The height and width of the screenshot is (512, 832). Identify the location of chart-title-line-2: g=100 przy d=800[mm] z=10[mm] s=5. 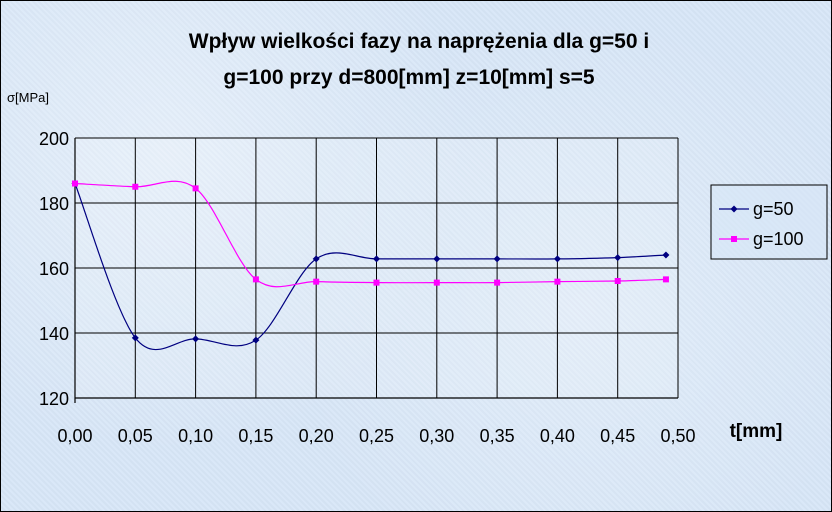
(409, 77).